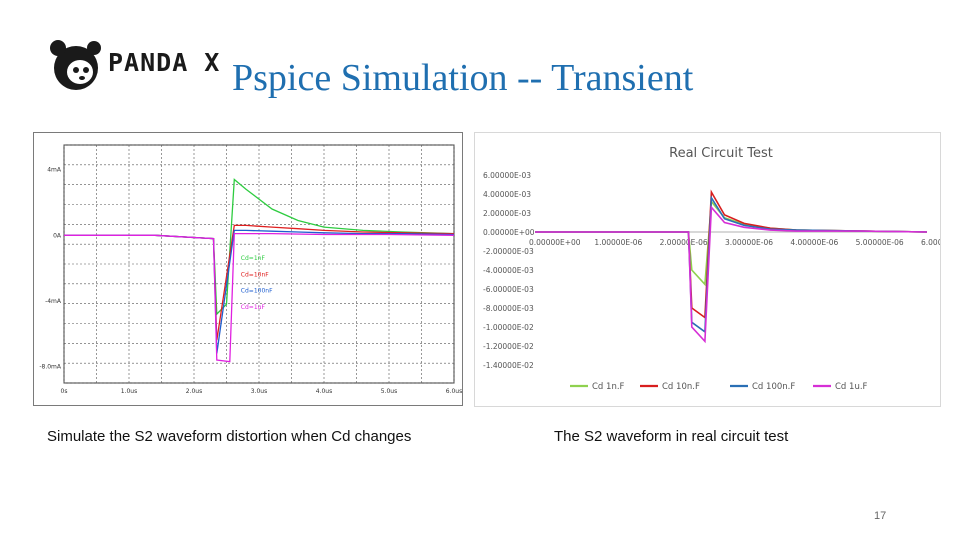 The width and height of the screenshot is (960, 540). What do you see at coordinates (880, 242) in the screenshot?
I see `x-tick-label: 5.00000E-06` at bounding box center [880, 242].